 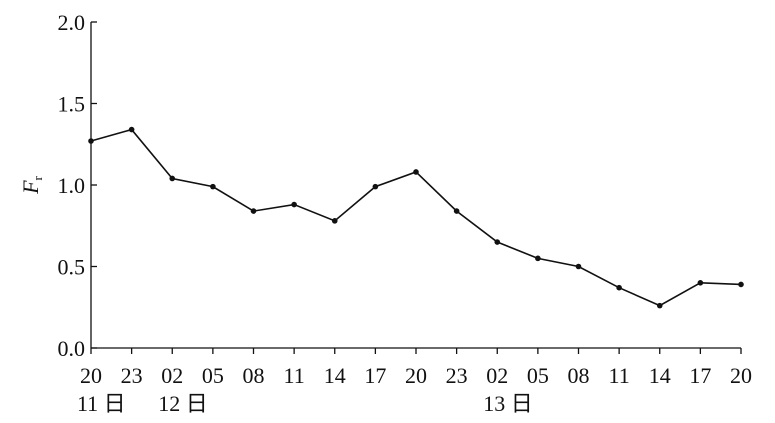 I want to click on day-label: 11 日, so click(x=101, y=403).